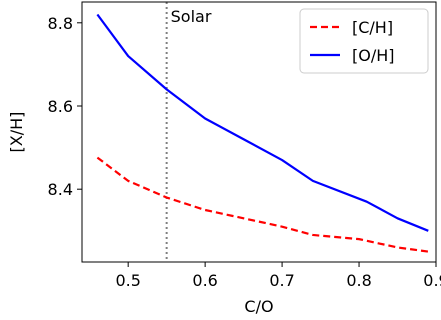 Image resolution: width=441 pixels, height=320 pixels. What do you see at coordinates (281, 280) in the screenshot?
I see `x-tick-label: 0.7` at bounding box center [281, 280].